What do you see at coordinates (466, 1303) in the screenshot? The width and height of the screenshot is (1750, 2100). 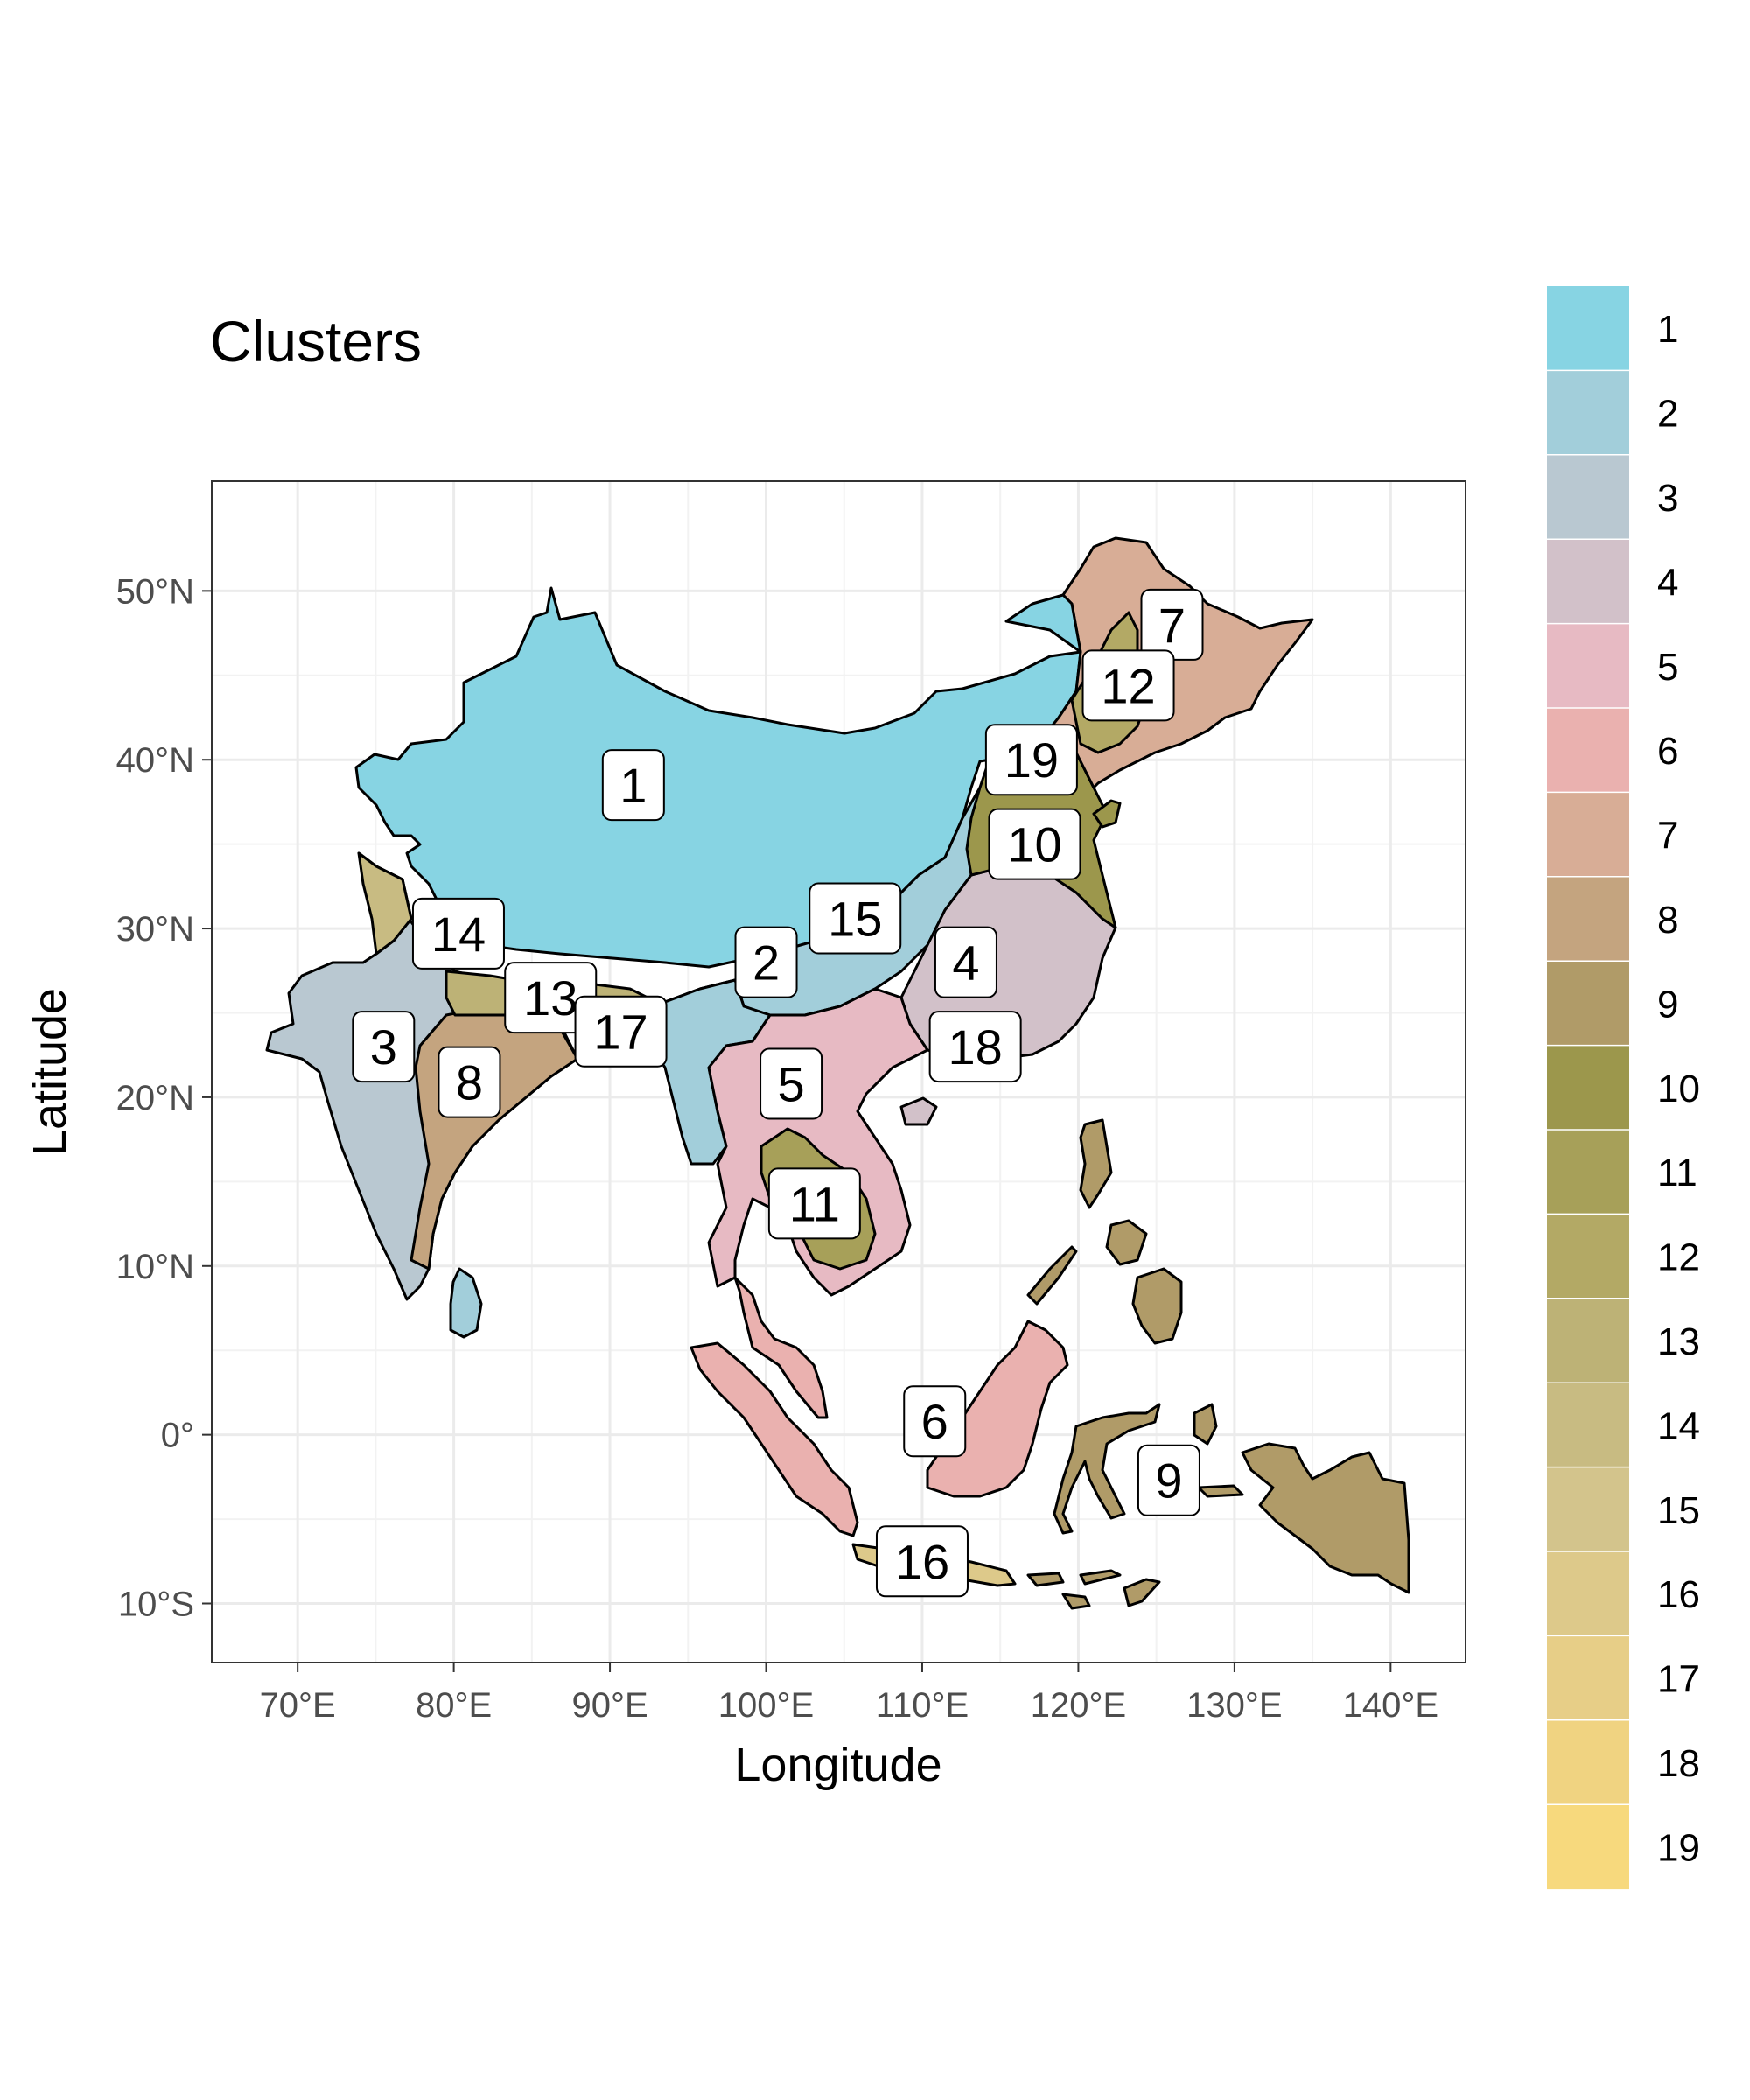 I see `region-sri-lanka` at bounding box center [466, 1303].